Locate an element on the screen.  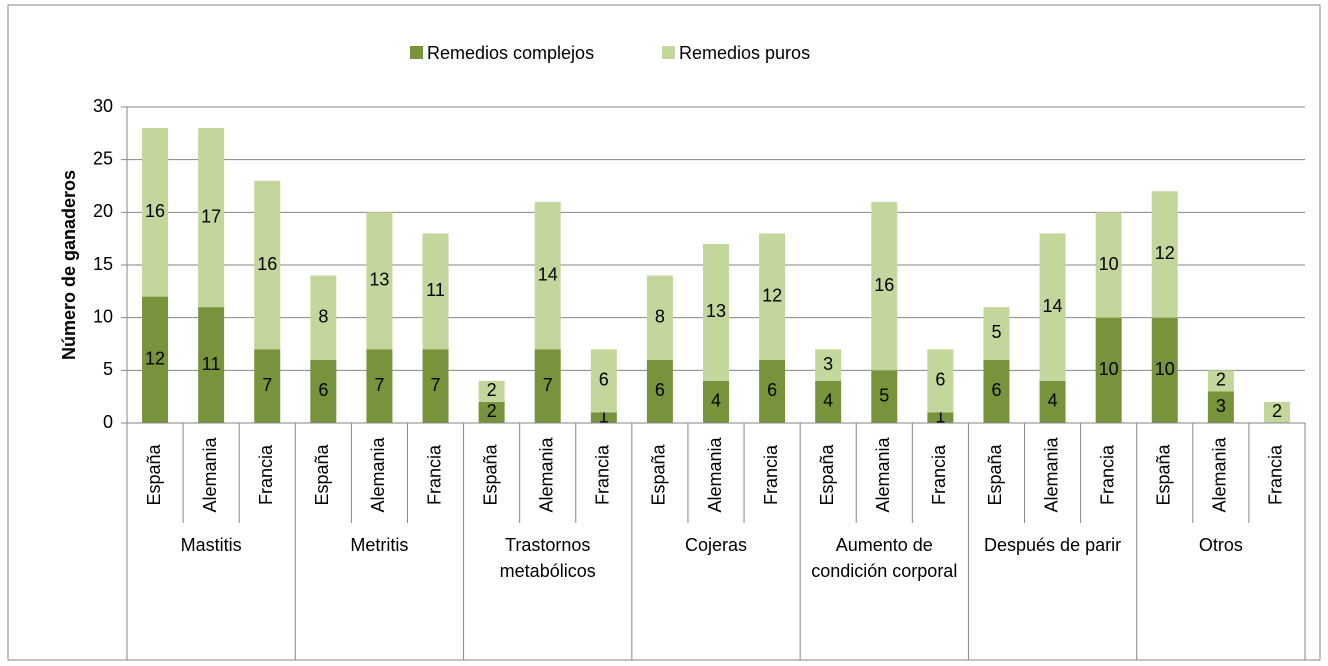
data-label: 13 is located at coordinates (379, 280).